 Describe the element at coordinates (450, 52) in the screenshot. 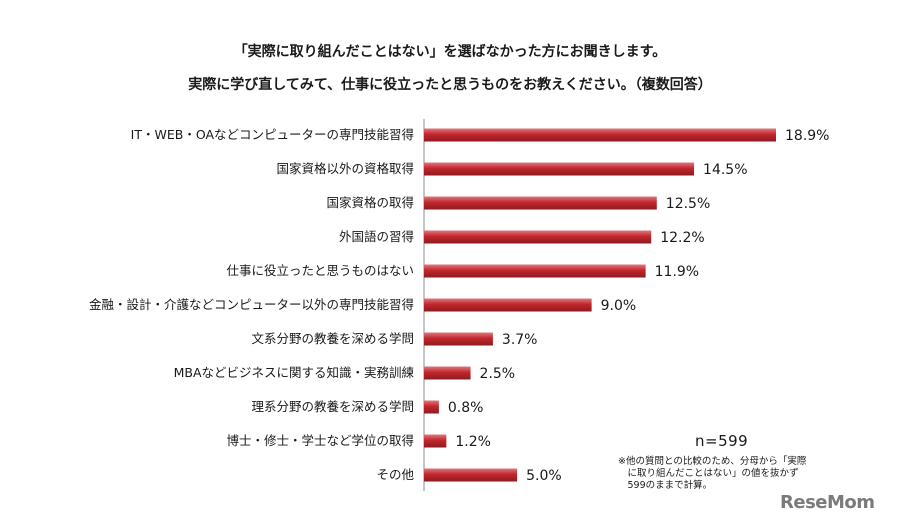

I see `chart-title-line1: 「実際に取り組んだことはない」を選ばなかった方にお聞きします。` at that location.